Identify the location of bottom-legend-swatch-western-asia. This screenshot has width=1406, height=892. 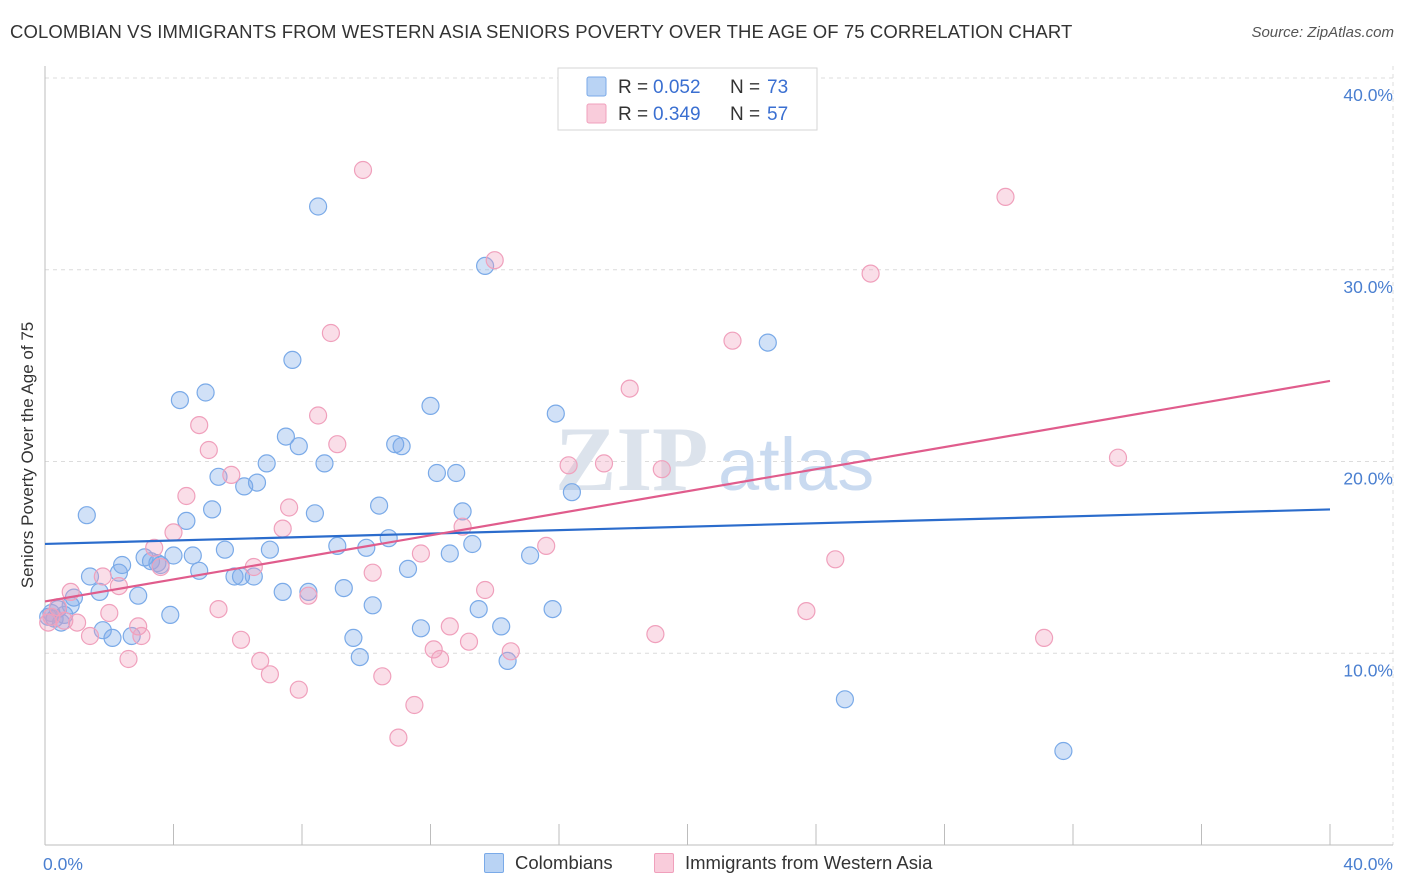
(664, 863).